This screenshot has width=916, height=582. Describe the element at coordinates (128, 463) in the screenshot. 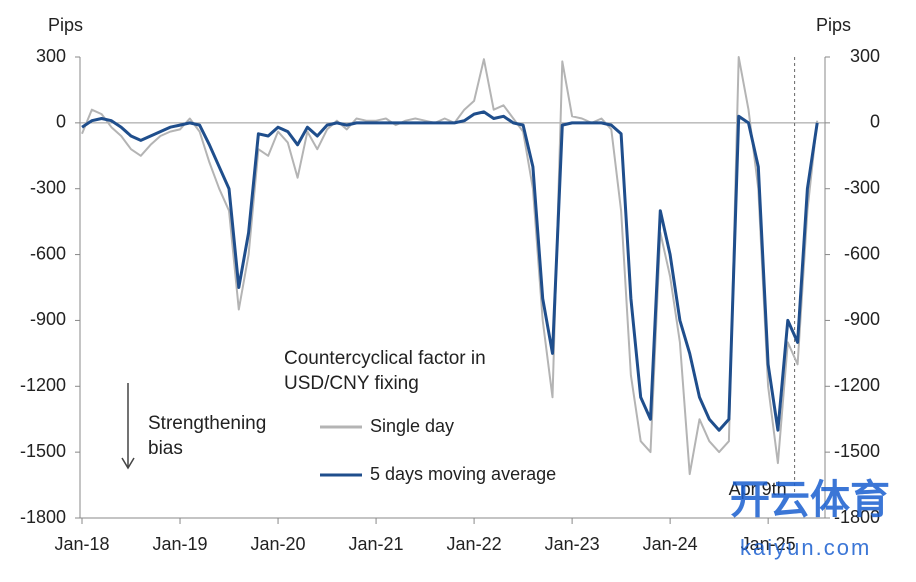

I see `arrow-head` at that location.